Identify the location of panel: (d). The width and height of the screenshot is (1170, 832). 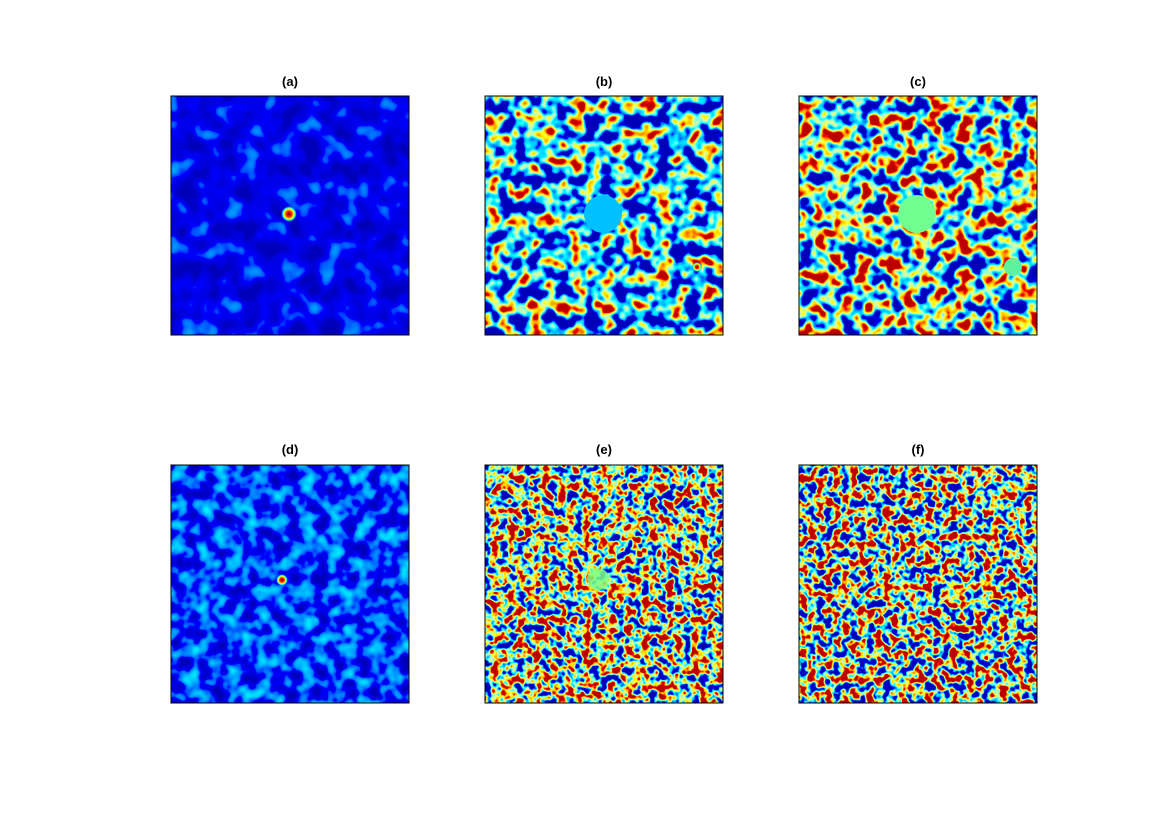
(290, 573).